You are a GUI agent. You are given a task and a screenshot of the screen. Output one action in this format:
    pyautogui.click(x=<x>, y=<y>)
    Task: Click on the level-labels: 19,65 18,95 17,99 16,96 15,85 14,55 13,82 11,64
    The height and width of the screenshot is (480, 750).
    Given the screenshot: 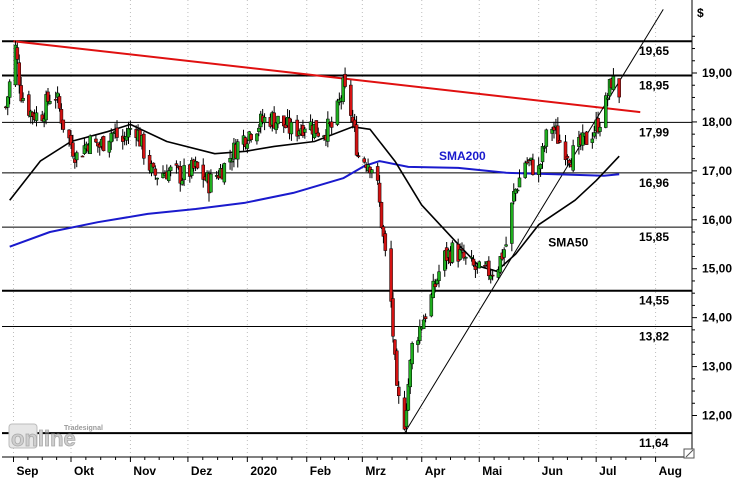 What is the action you would take?
    pyautogui.click(x=654, y=247)
    